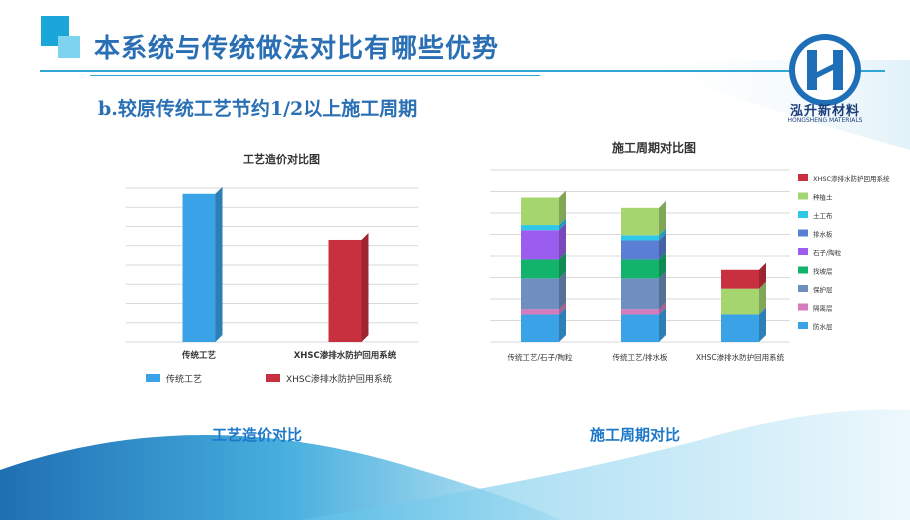 This screenshot has width=910, height=520. What do you see at coordinates (199, 355) in the screenshot?
I see `x-tick-label: 传统工艺` at bounding box center [199, 355].